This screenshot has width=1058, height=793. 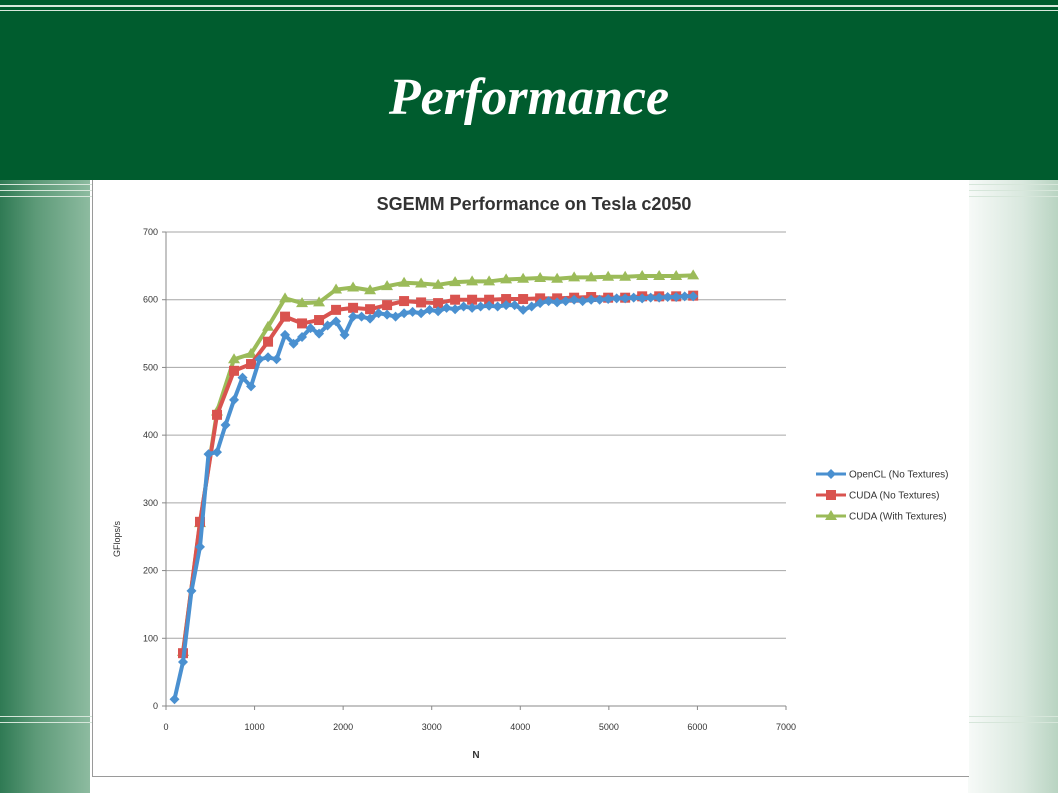 What do you see at coordinates (529, 97) in the screenshot?
I see `slide-title: Performance` at bounding box center [529, 97].